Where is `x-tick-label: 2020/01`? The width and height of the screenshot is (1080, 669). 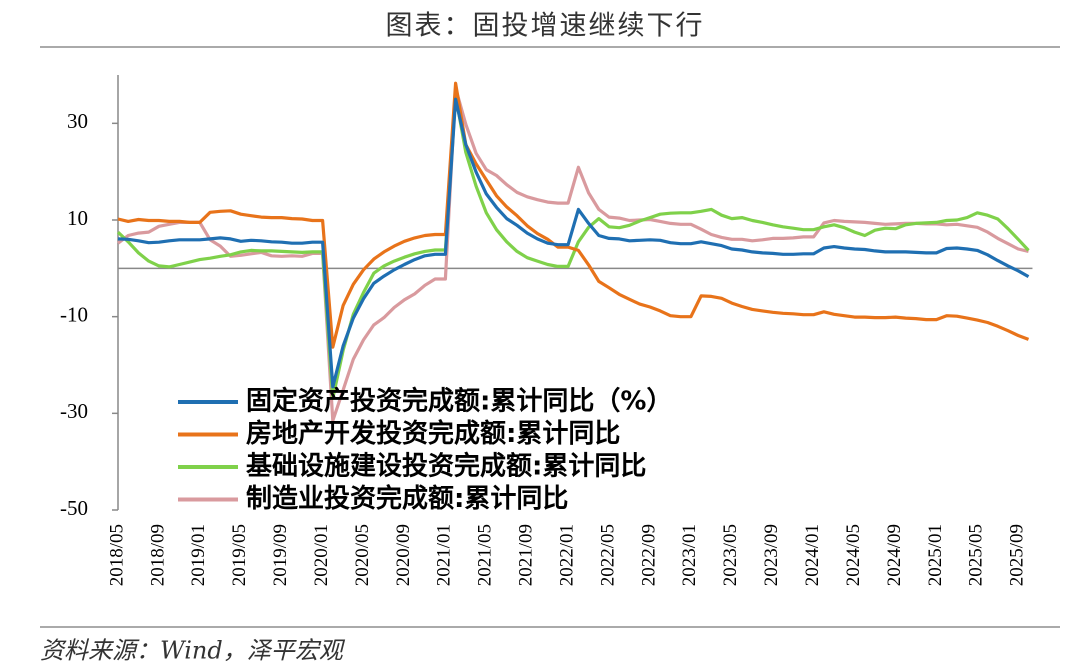
x-tick-label: 2020/01 is located at coordinates (321, 555).